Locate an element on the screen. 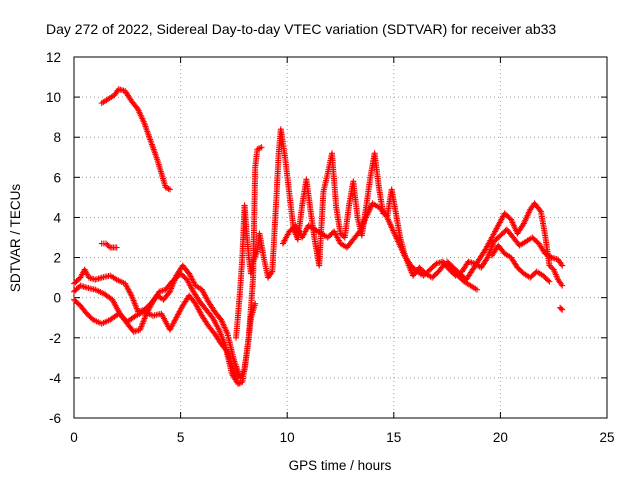 The height and width of the screenshot is (480, 640). y-tick-label: -6 is located at coordinates (55, 418).